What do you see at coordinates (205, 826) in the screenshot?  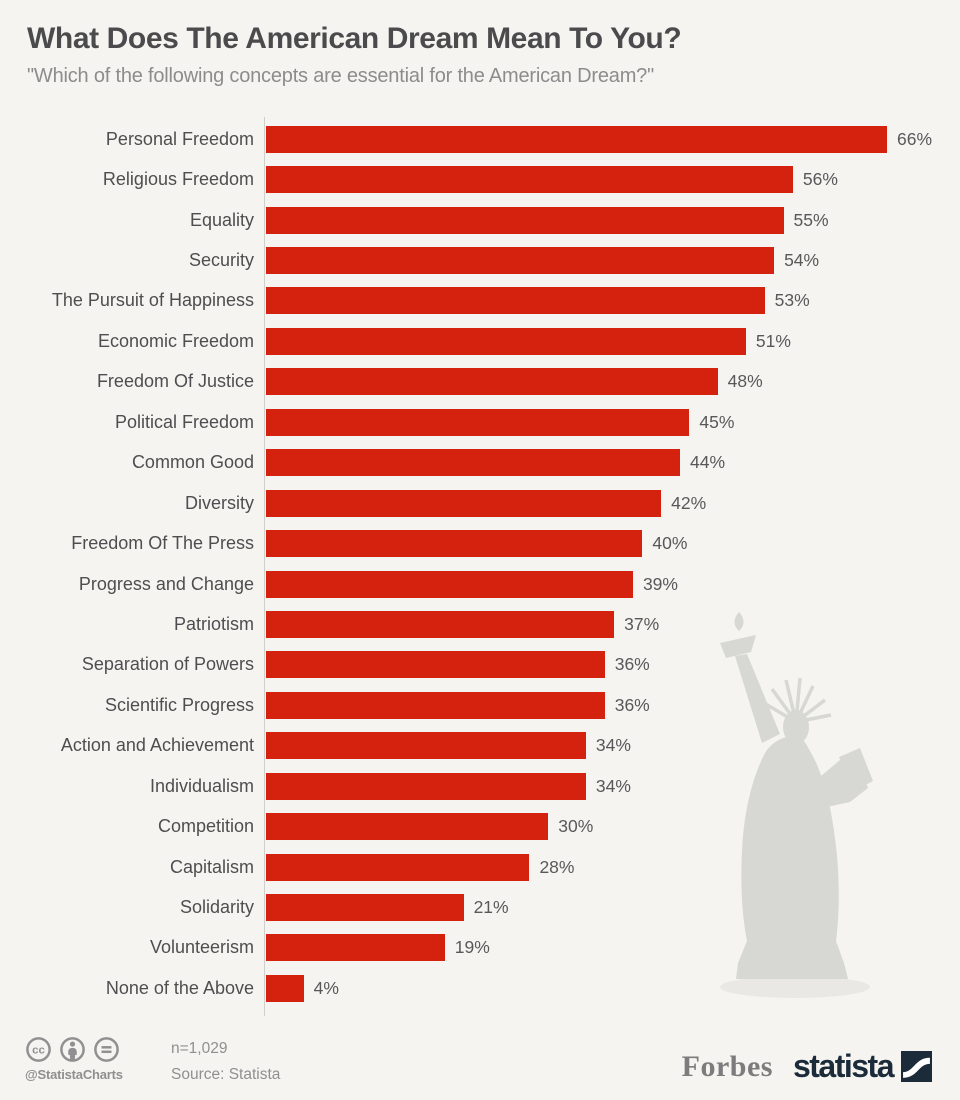 I see `category-label: Competition` at bounding box center [205, 826].